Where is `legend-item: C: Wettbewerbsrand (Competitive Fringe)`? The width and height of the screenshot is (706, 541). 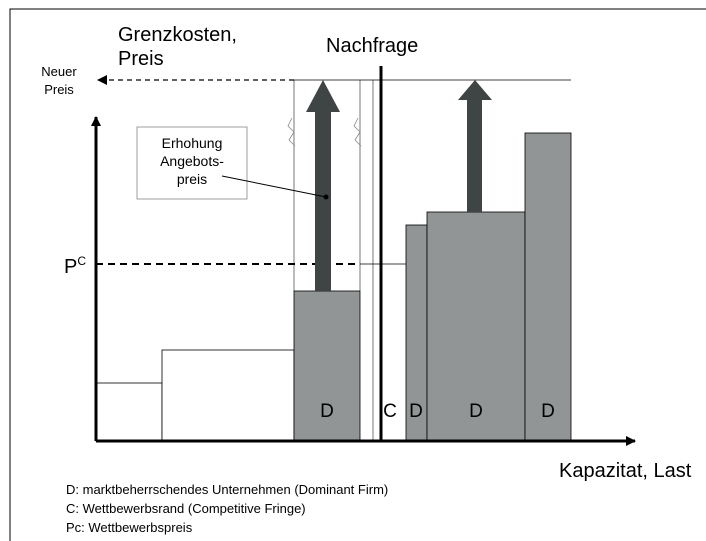
legend-item: C: Wettbewerbsrand (Competitive Fringe) is located at coordinates (186, 508).